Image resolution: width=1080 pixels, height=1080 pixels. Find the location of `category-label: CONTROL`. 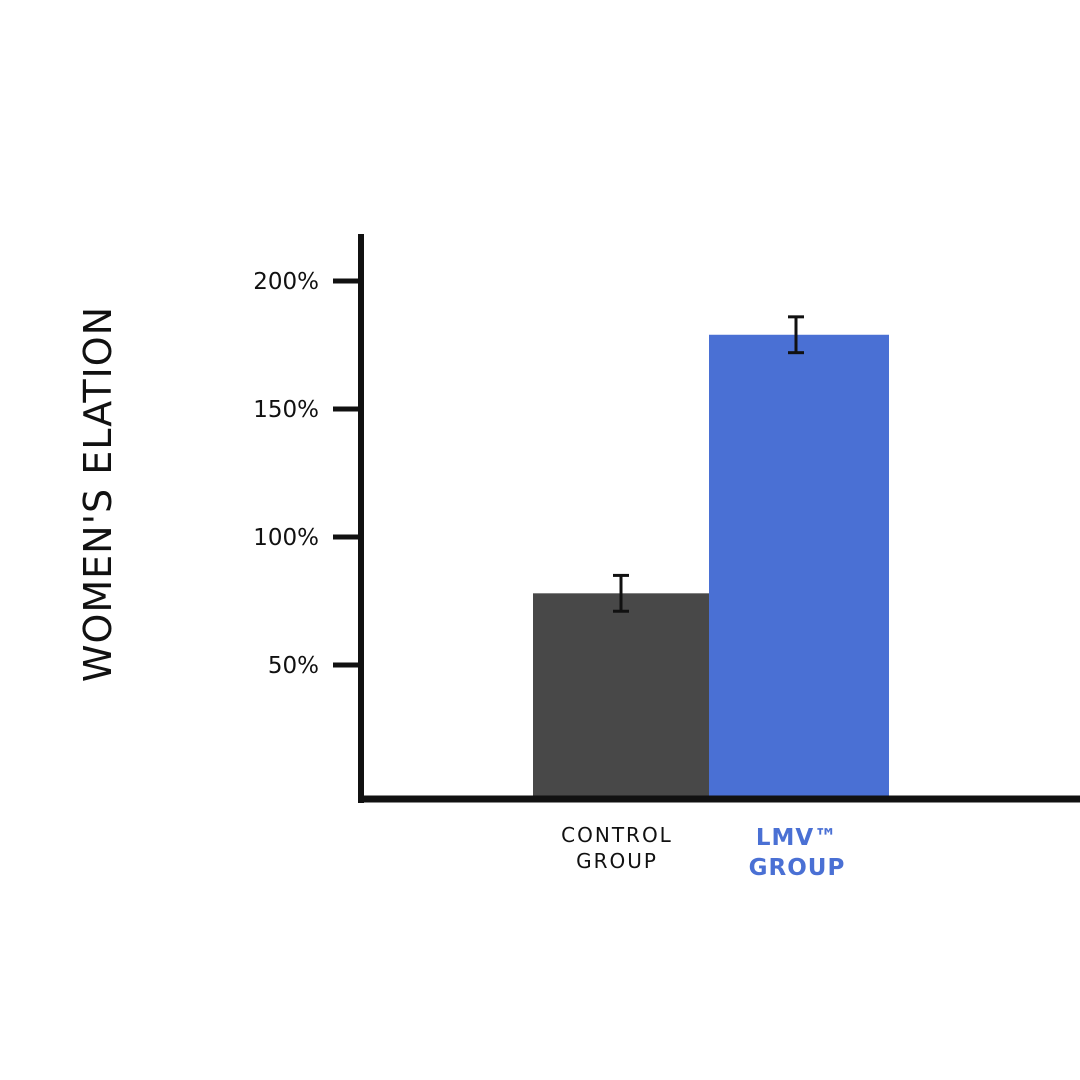

category-label: CONTROL is located at coordinates (617, 835).